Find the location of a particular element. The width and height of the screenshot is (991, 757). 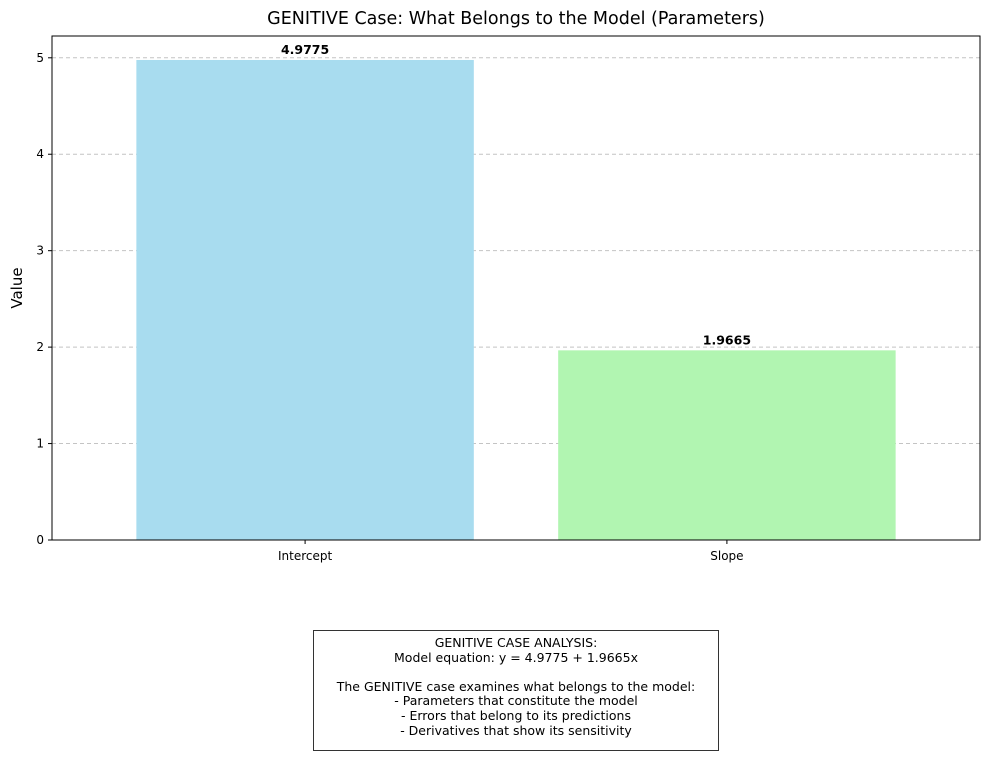

y-tick-label: 5 is located at coordinates (40, 58).